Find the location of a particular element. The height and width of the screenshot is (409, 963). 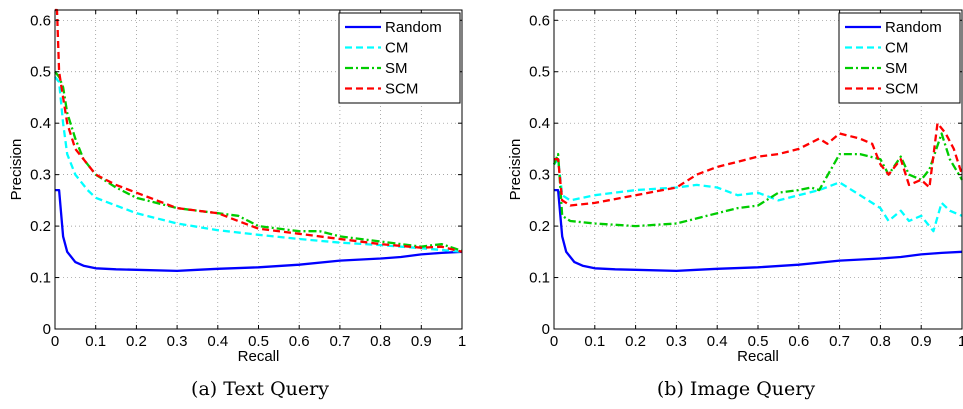

caption-text-query: (a) Text Query is located at coordinates (260, 389).